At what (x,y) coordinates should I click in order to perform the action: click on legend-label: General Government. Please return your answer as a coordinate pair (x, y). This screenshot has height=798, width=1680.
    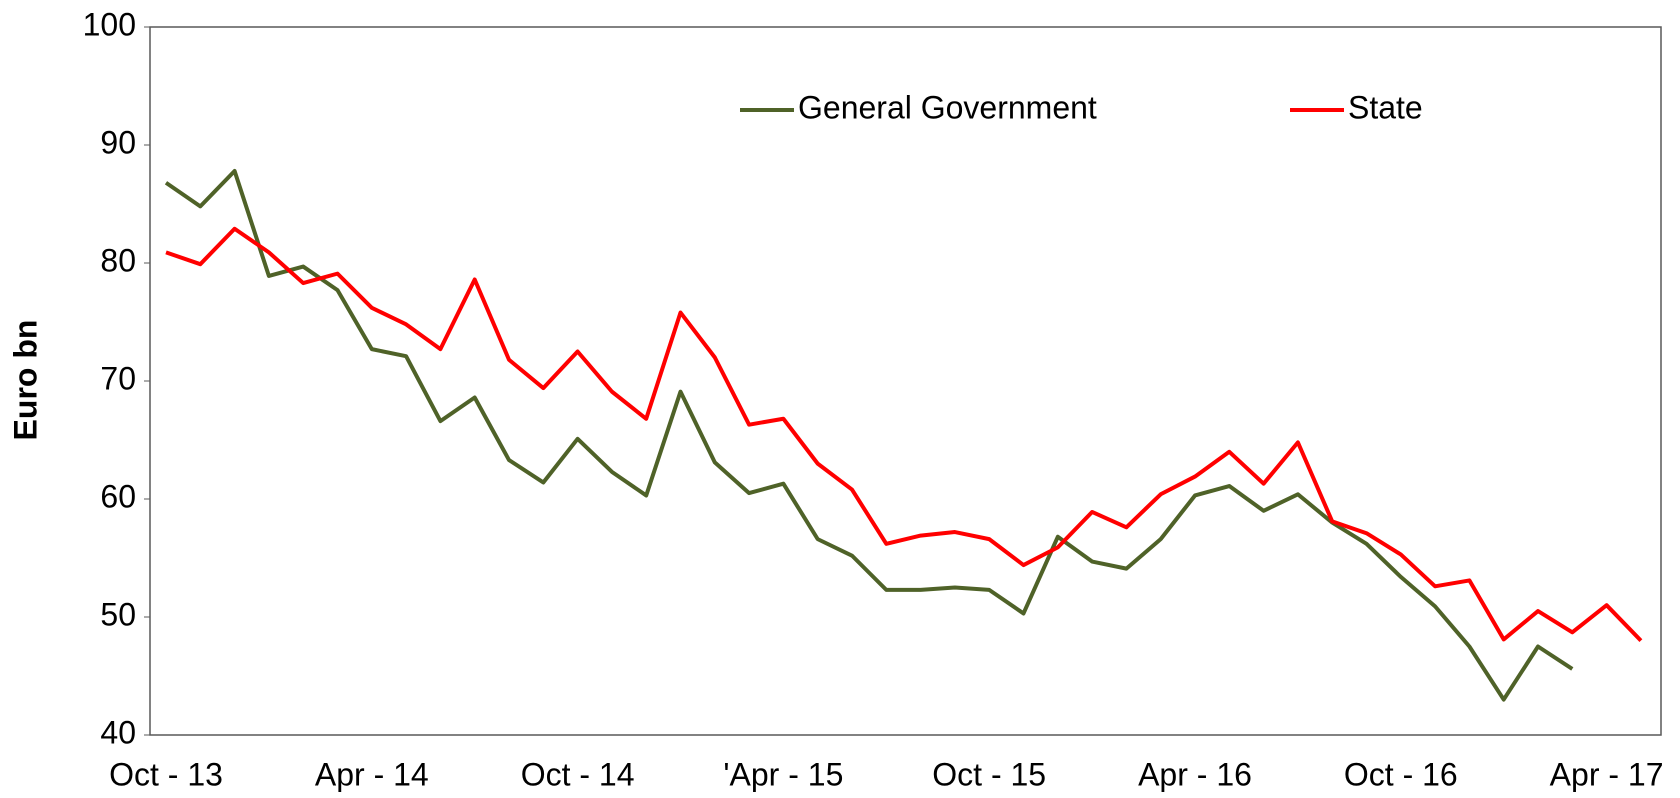
    Looking at the image, I should click on (947, 107).